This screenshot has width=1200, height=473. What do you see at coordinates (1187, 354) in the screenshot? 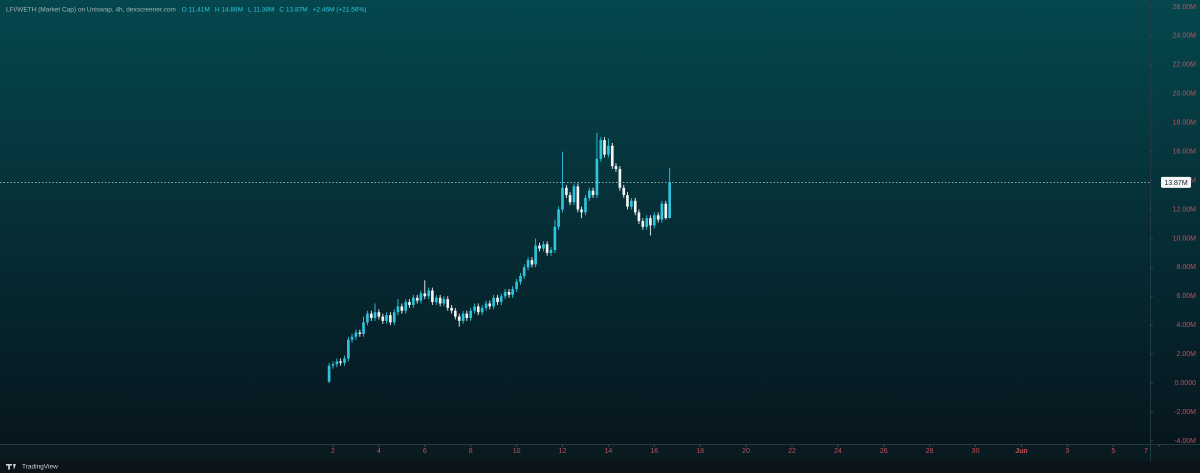
I see `y-tick-label: 2.00M` at bounding box center [1187, 354].